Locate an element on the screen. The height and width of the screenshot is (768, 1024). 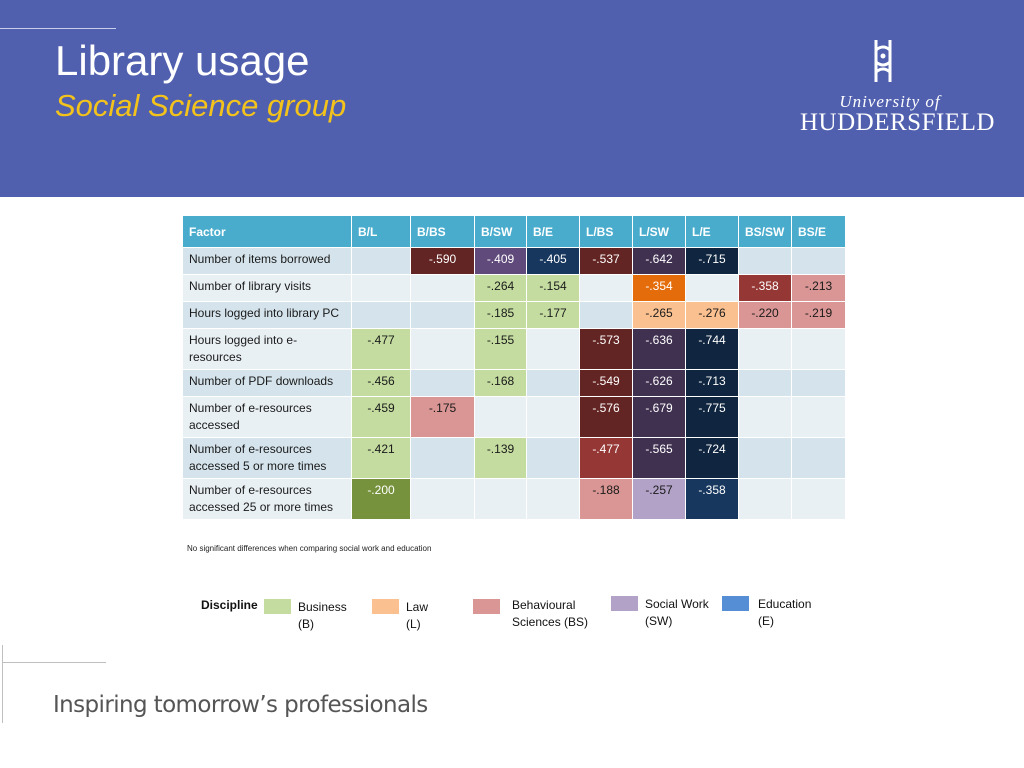
legend-swatch-law is located at coordinates (385, 606).